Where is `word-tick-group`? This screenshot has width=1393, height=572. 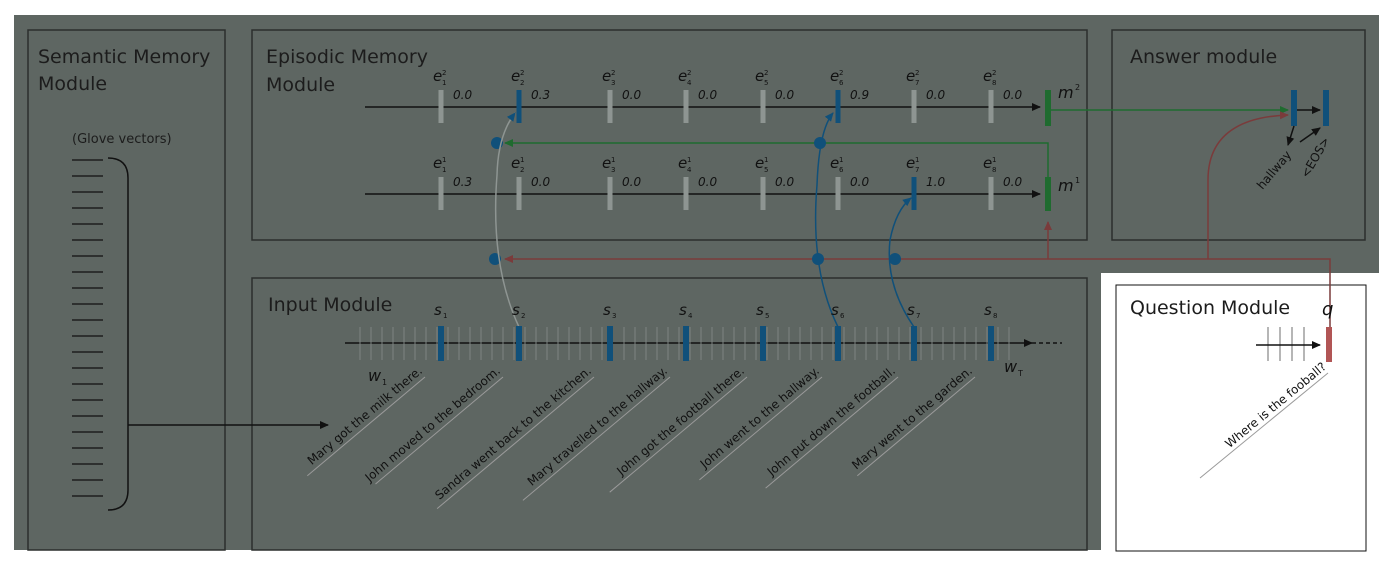
word-tick-group is located at coordinates (684, 343).